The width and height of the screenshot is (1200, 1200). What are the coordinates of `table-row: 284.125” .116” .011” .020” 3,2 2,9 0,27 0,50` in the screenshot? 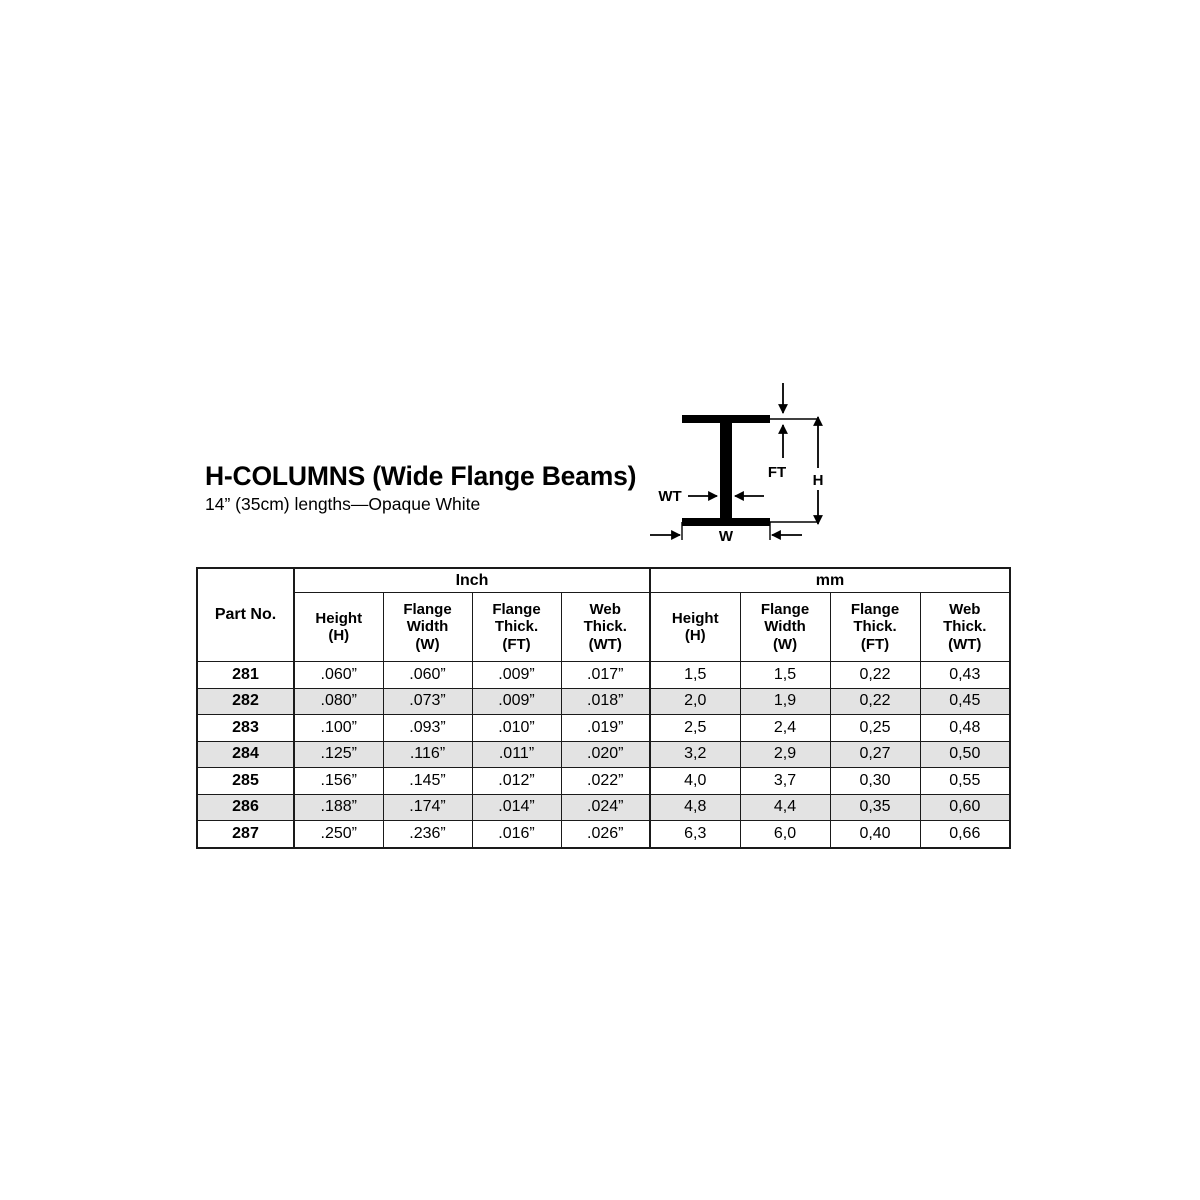 It's located at (603, 754).